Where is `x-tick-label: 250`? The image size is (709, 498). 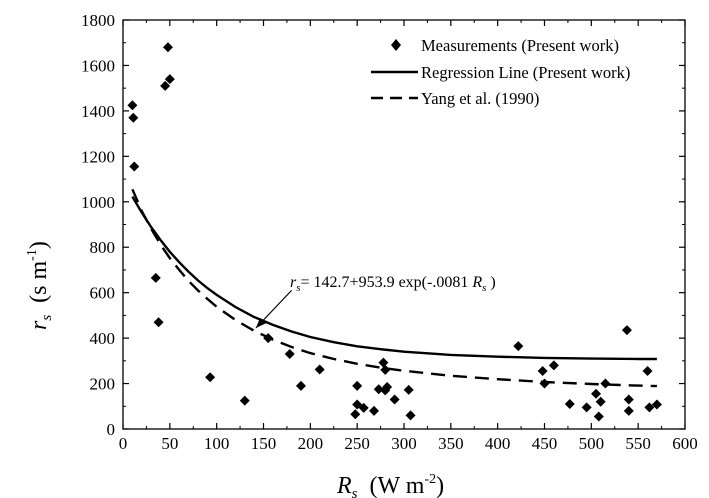 x-tick-label: 250 is located at coordinates (357, 443).